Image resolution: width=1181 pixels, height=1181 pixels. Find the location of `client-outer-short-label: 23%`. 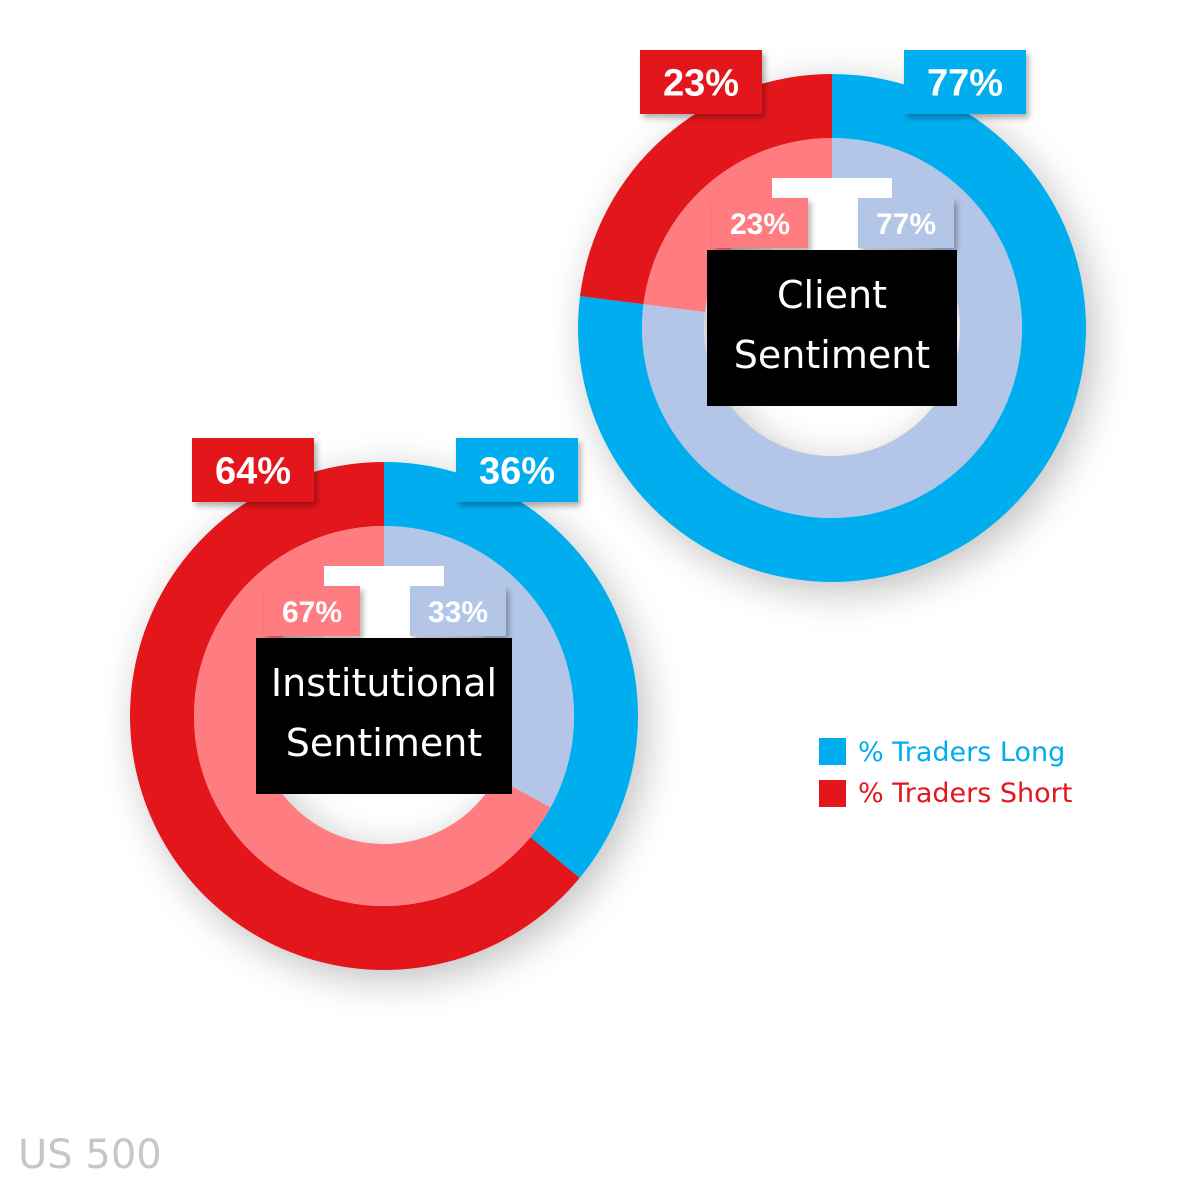

client-outer-short-label: 23% is located at coordinates (701, 82).